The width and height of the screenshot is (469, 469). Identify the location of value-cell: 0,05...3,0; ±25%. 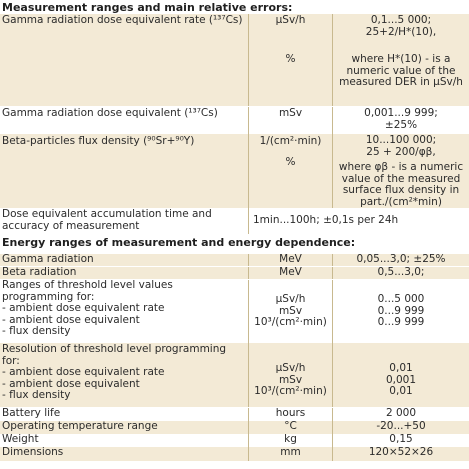
(400, 260).